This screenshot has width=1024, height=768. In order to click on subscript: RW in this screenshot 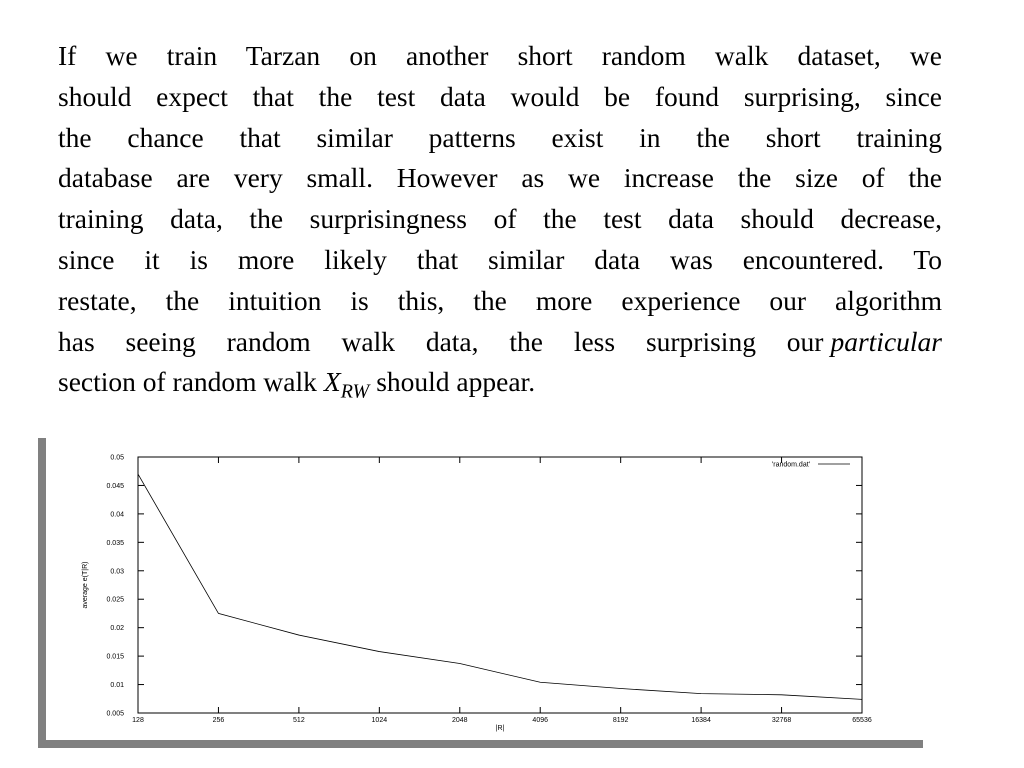, I will do `click(355, 391)`.